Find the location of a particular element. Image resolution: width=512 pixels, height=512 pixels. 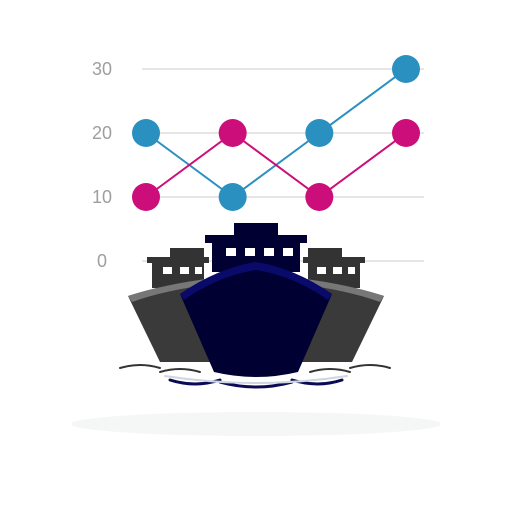

series-1-line is located at coordinates (276, 165).